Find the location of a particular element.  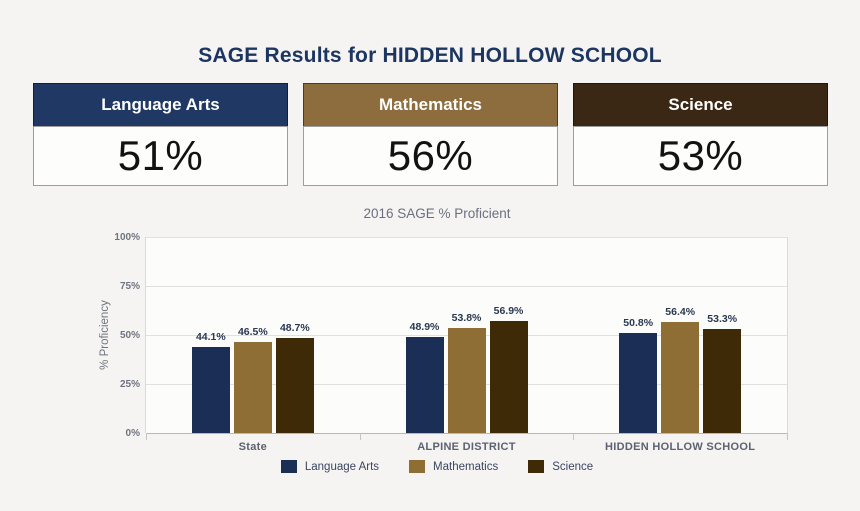

bar-mathematics-hidden-hollow-school is located at coordinates (680, 377).